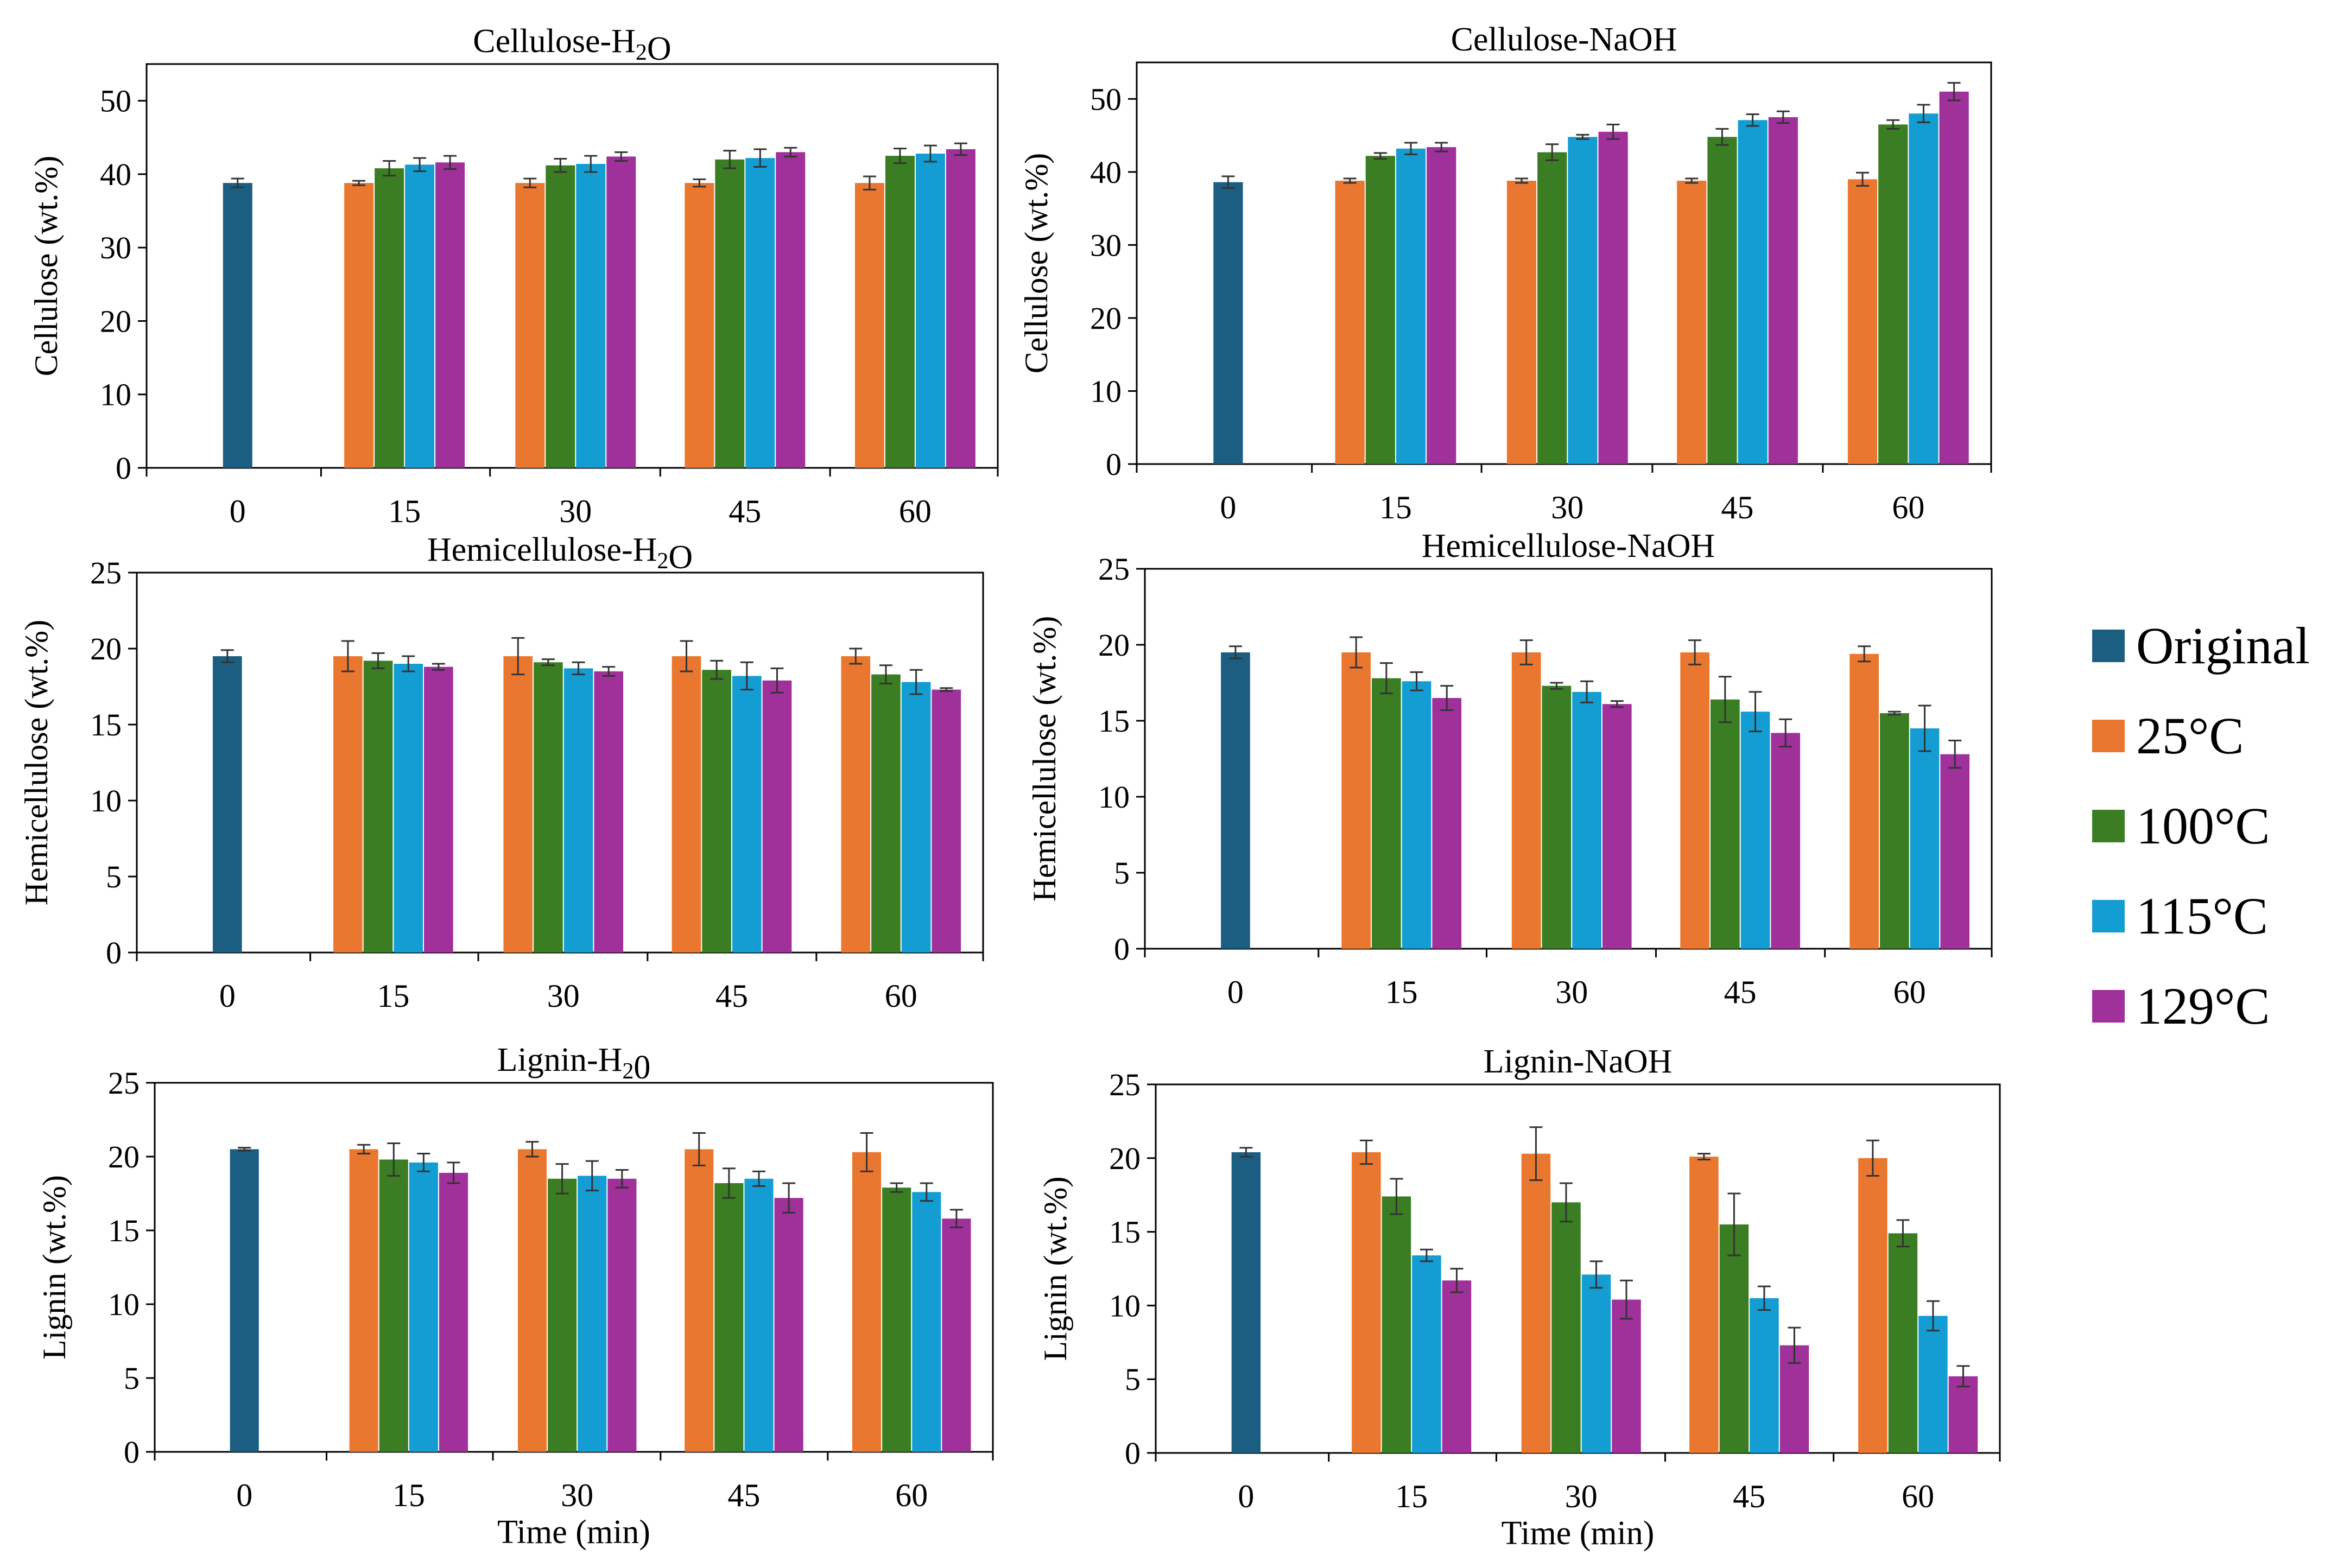 The width and height of the screenshot is (2350, 1568). What do you see at coordinates (1106, 99) in the screenshot?
I see `y-tick-label: 50` at bounding box center [1106, 99].